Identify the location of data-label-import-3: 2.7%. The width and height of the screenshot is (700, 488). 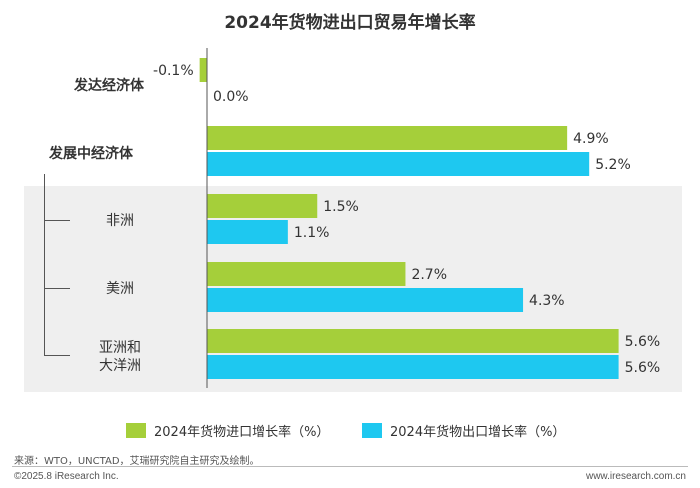
(429, 275).